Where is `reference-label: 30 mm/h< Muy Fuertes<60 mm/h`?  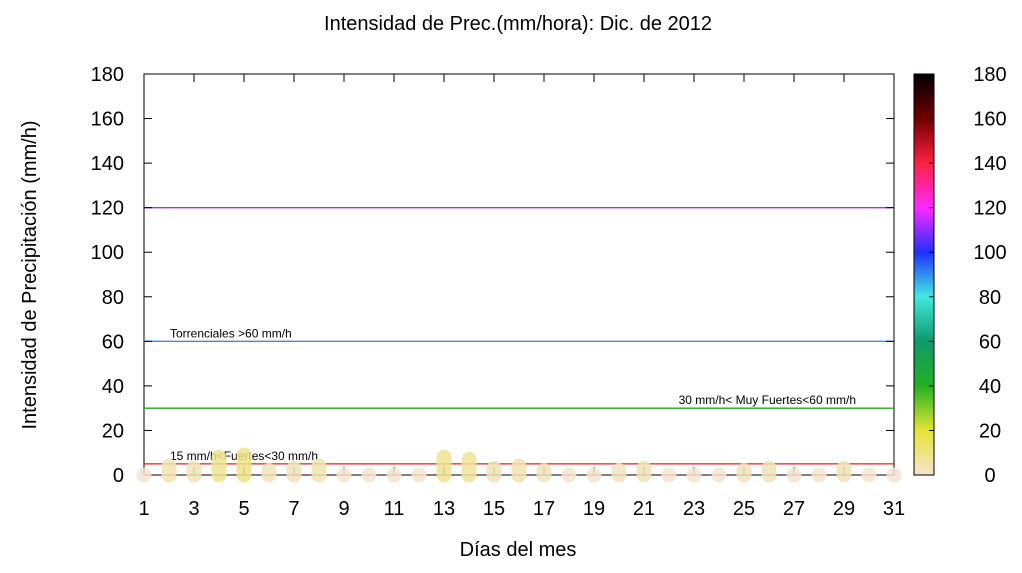
reference-label: 30 mm/h< Muy Fuertes<60 mm/h is located at coordinates (767, 400).